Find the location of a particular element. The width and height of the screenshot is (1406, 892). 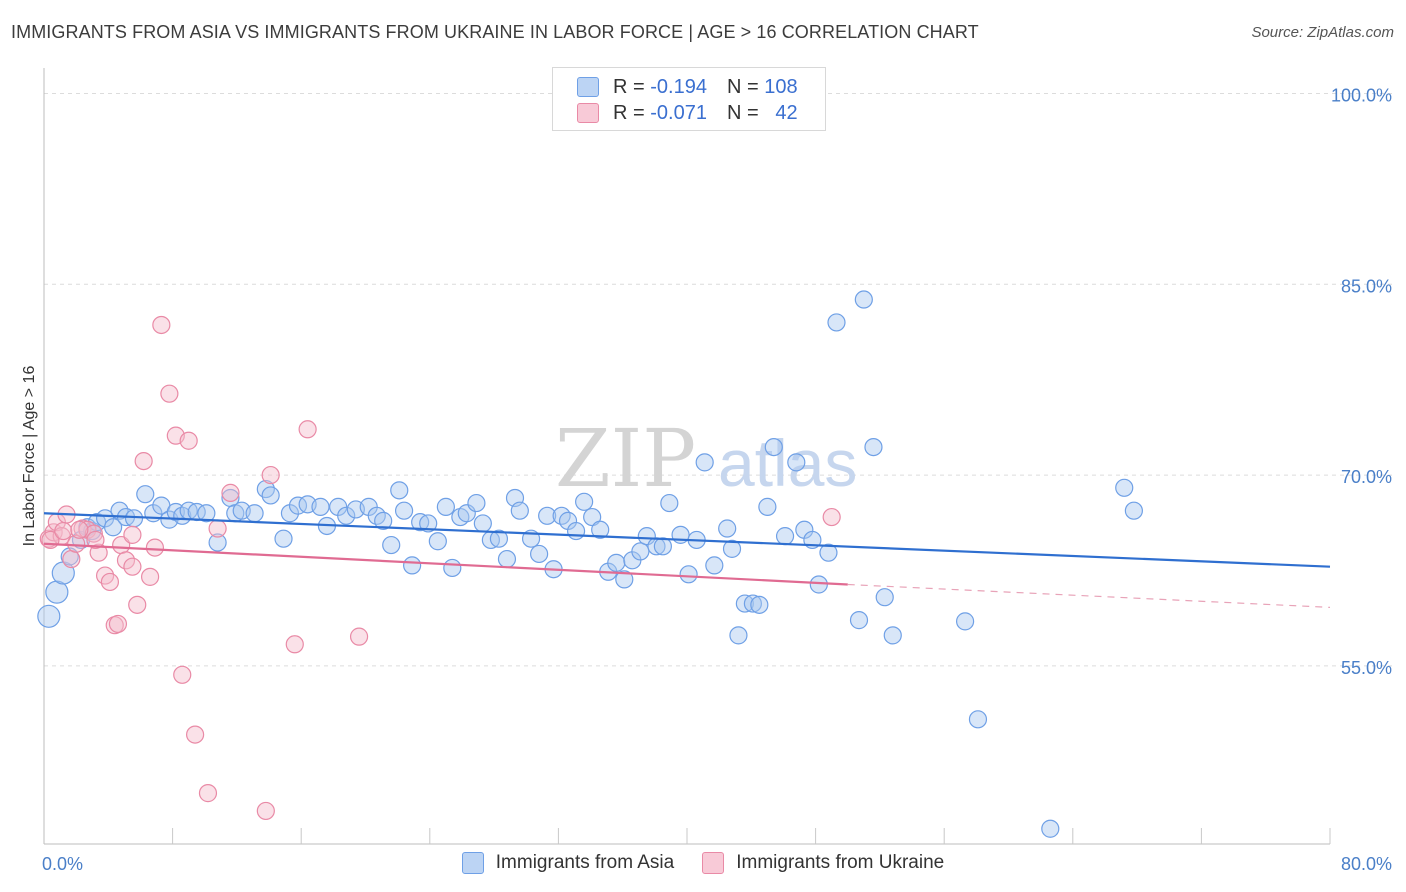

series-legend-swatch-ukraine is located at coordinates (713, 863).